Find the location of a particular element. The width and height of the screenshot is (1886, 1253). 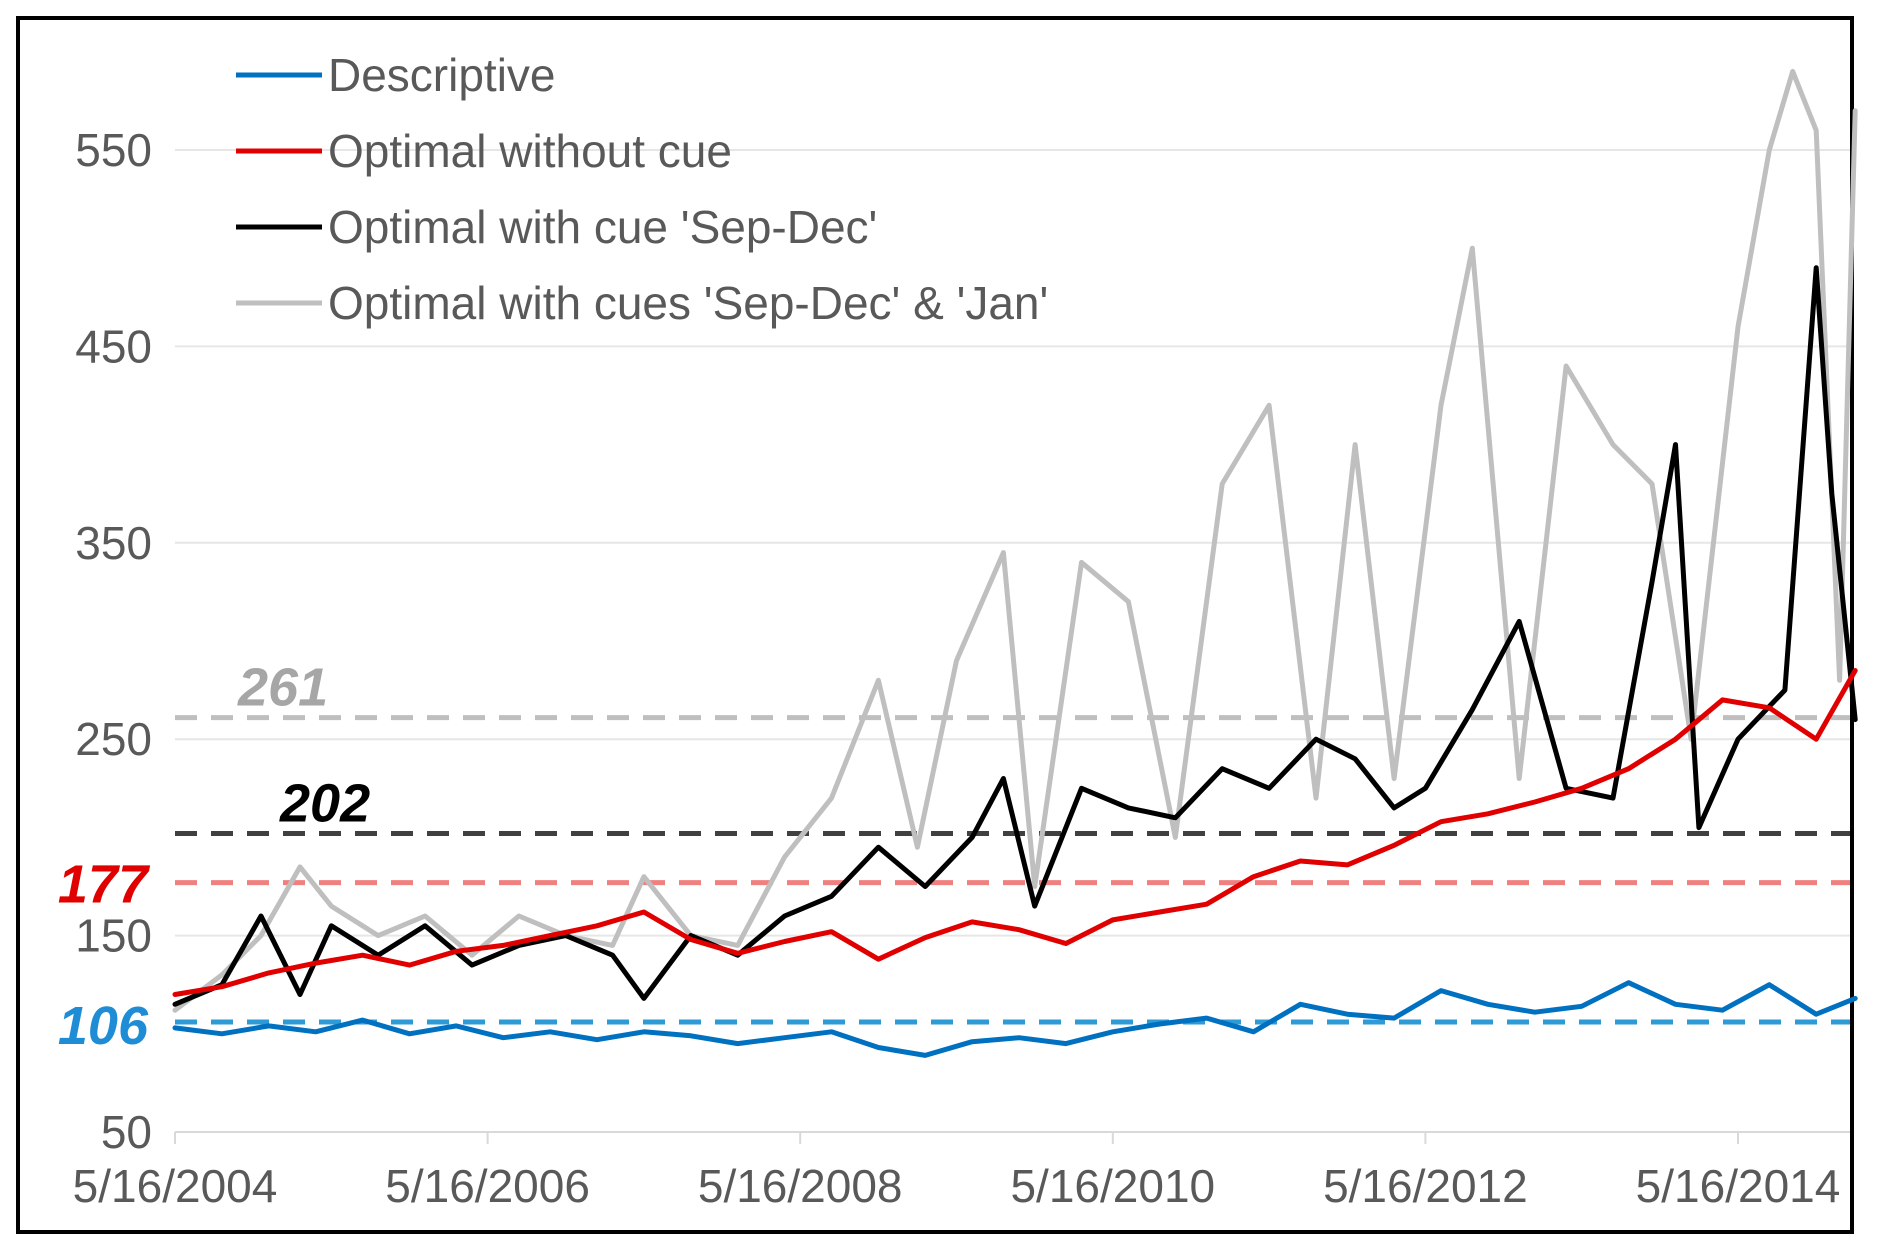

x-tick-label: 5/16/2010 is located at coordinates (1112, 1186).